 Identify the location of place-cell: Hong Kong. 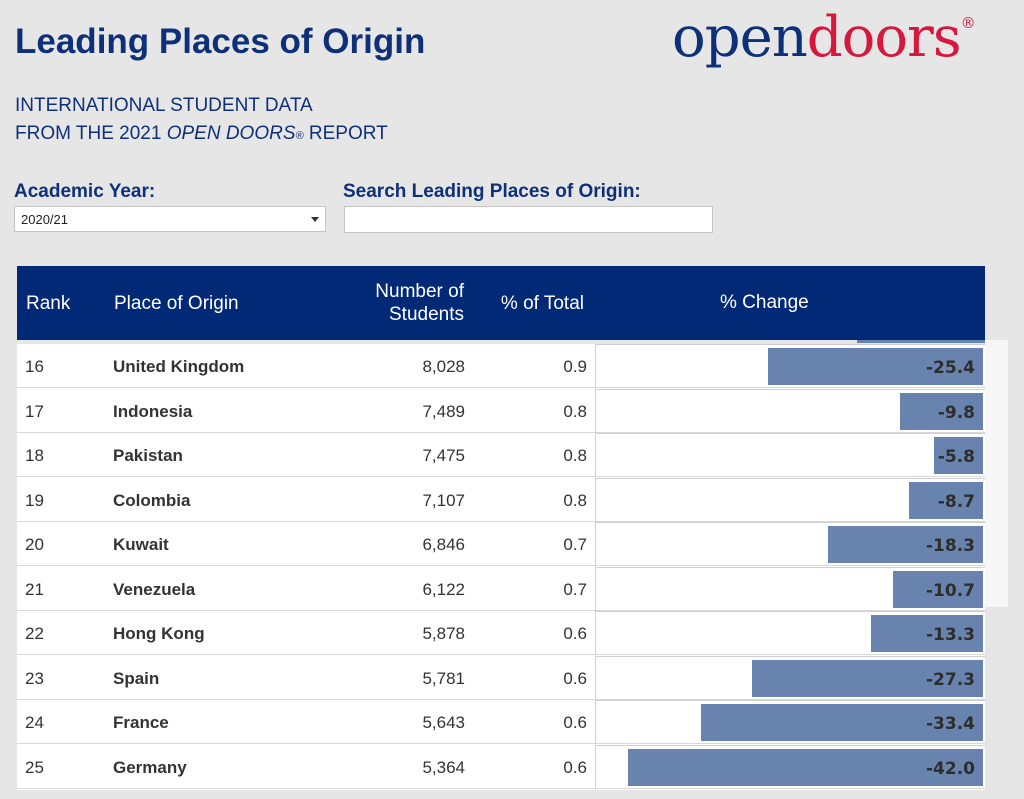
(159, 633).